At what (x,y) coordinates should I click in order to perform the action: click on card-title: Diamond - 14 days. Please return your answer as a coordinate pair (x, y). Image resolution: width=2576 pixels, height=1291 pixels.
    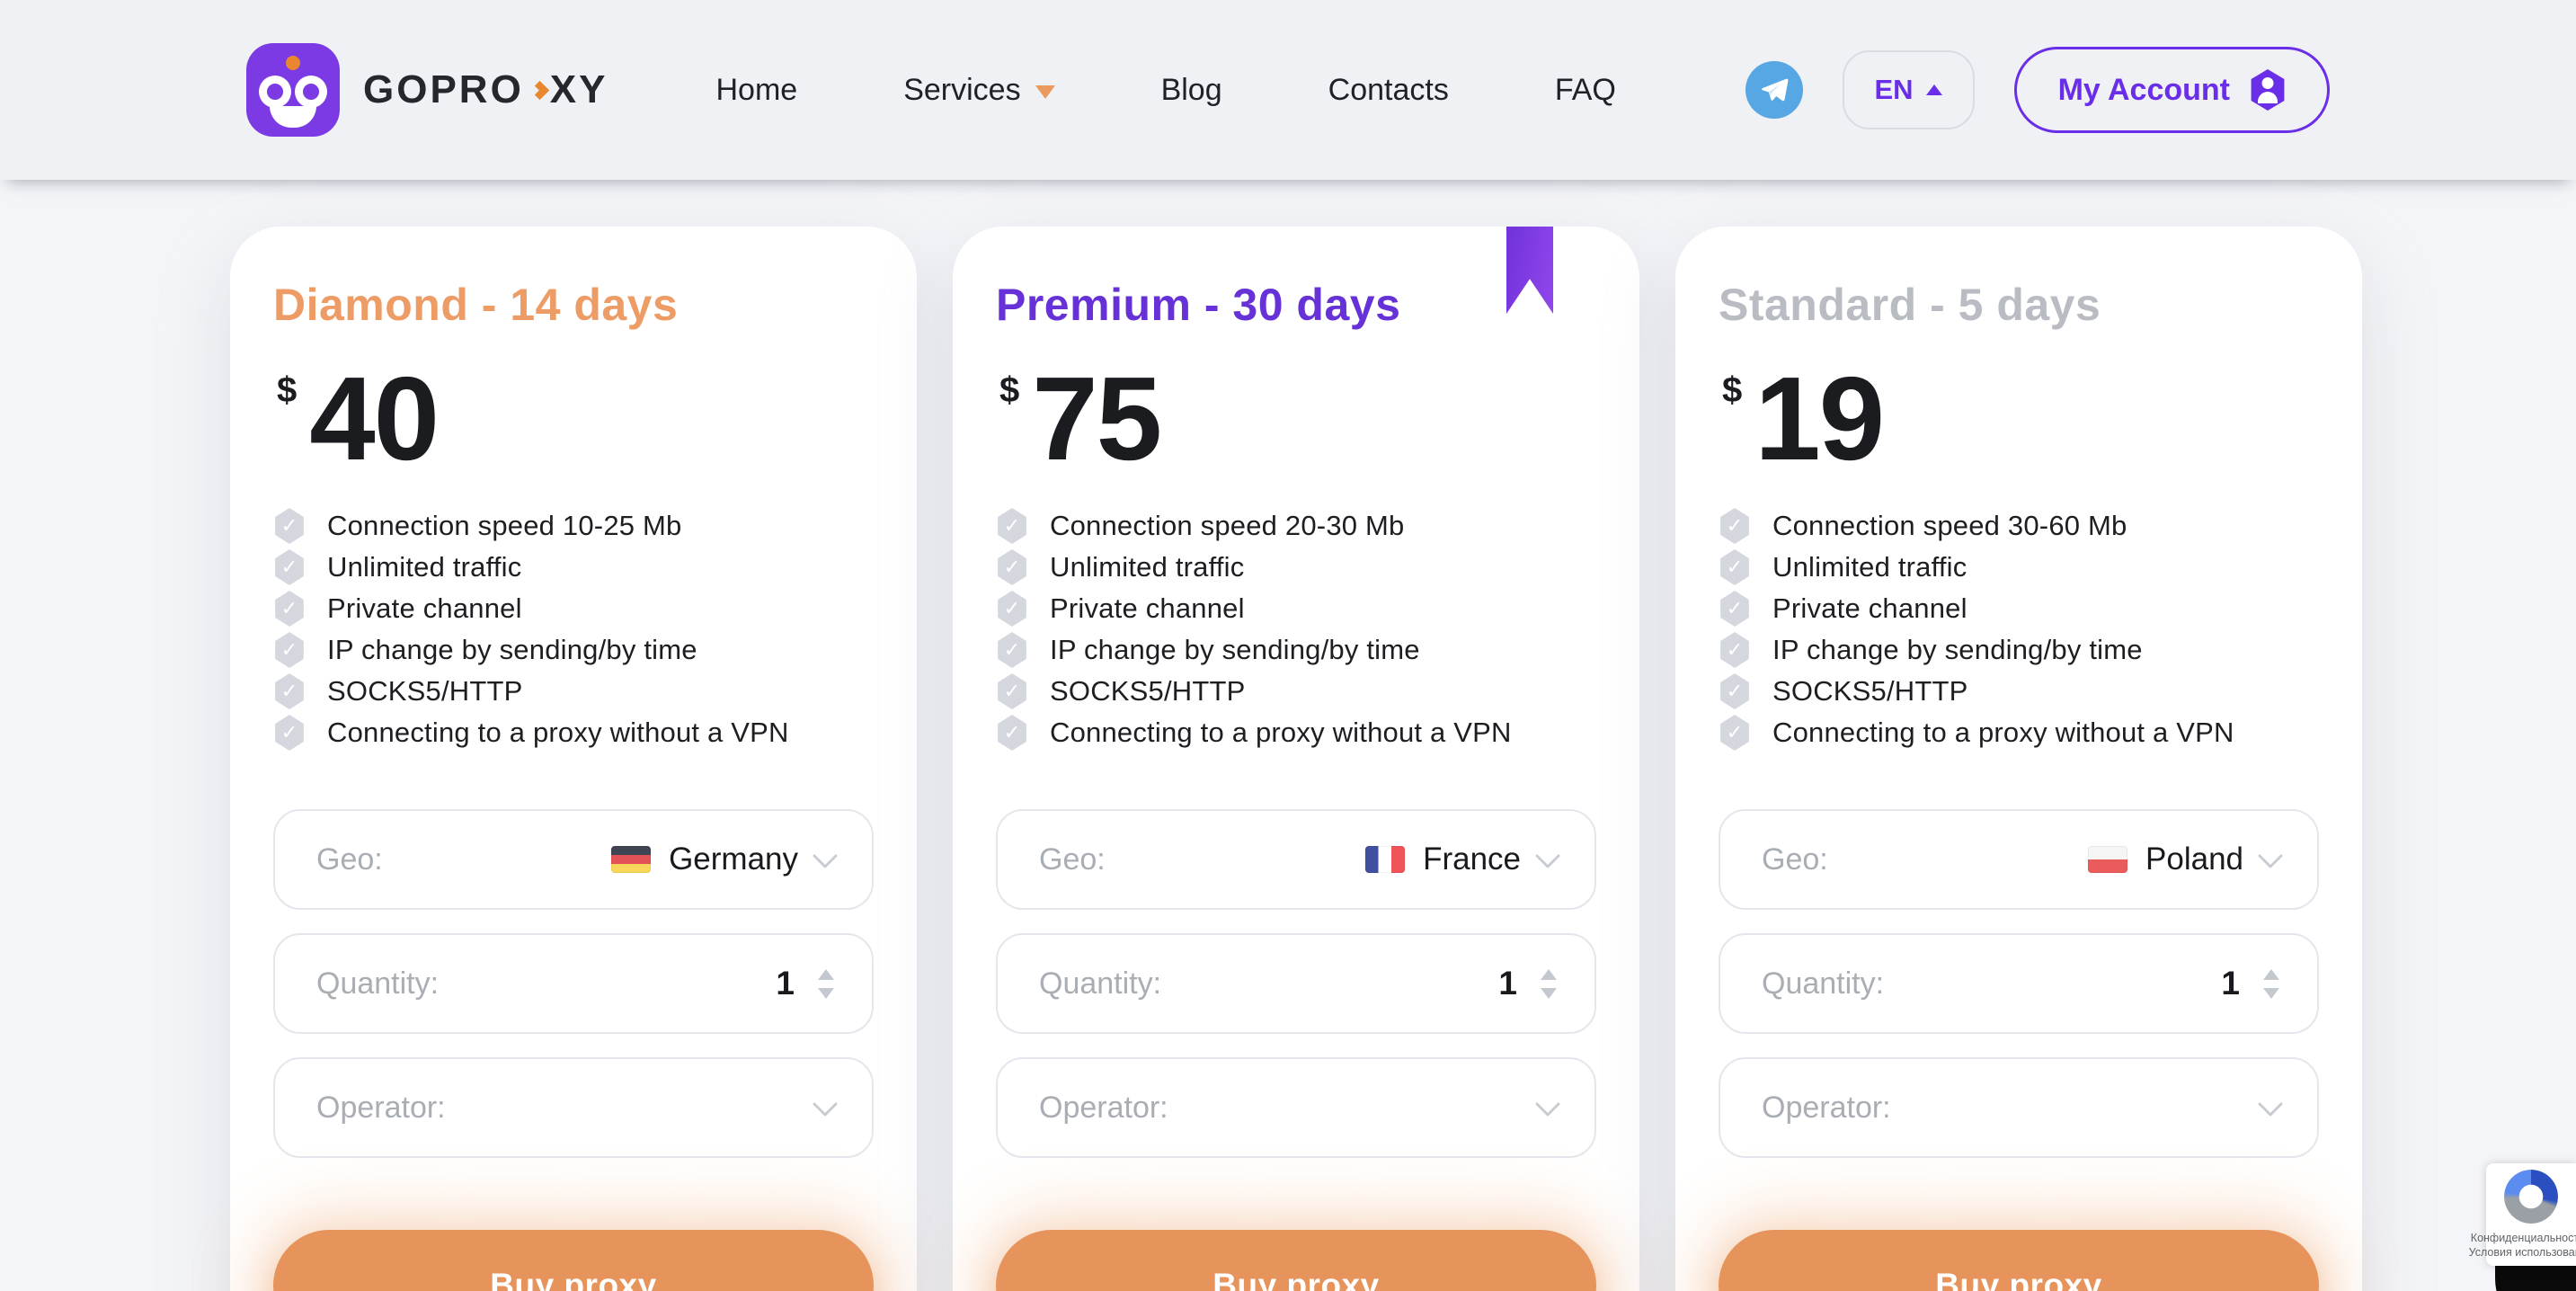
    Looking at the image, I should click on (476, 305).